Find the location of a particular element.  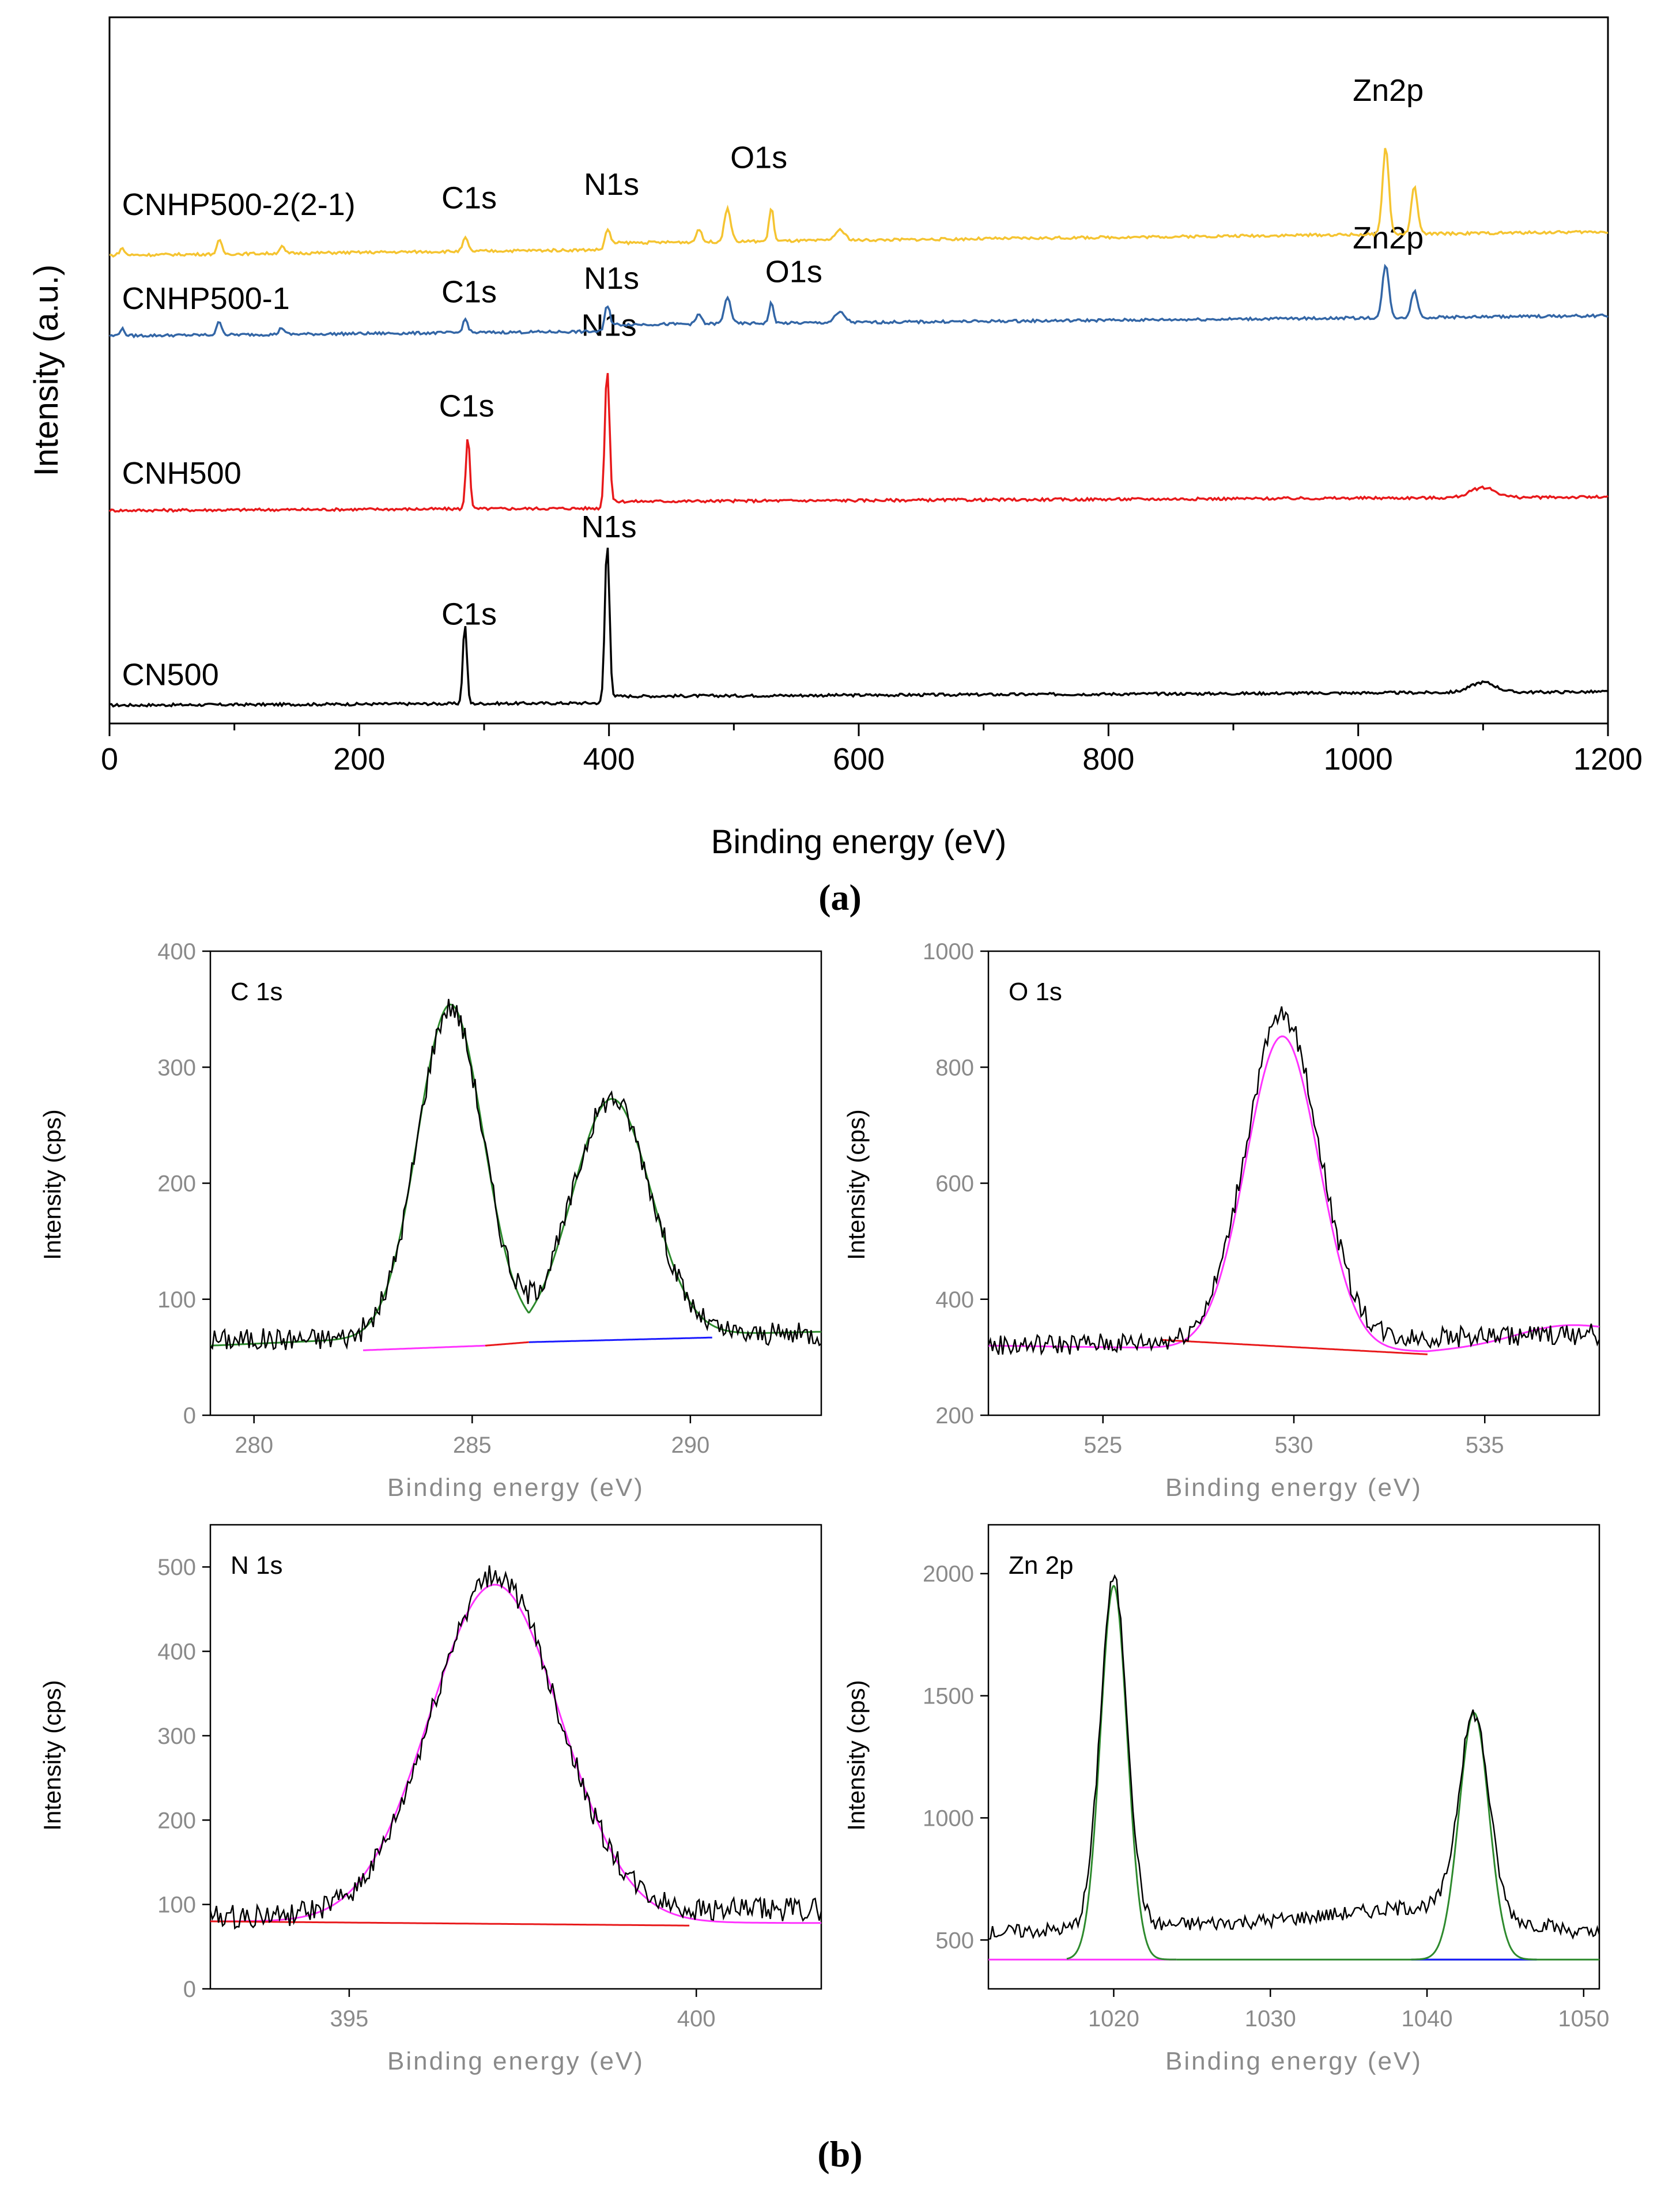

x-tick-label: 280 is located at coordinates (254, 1446).